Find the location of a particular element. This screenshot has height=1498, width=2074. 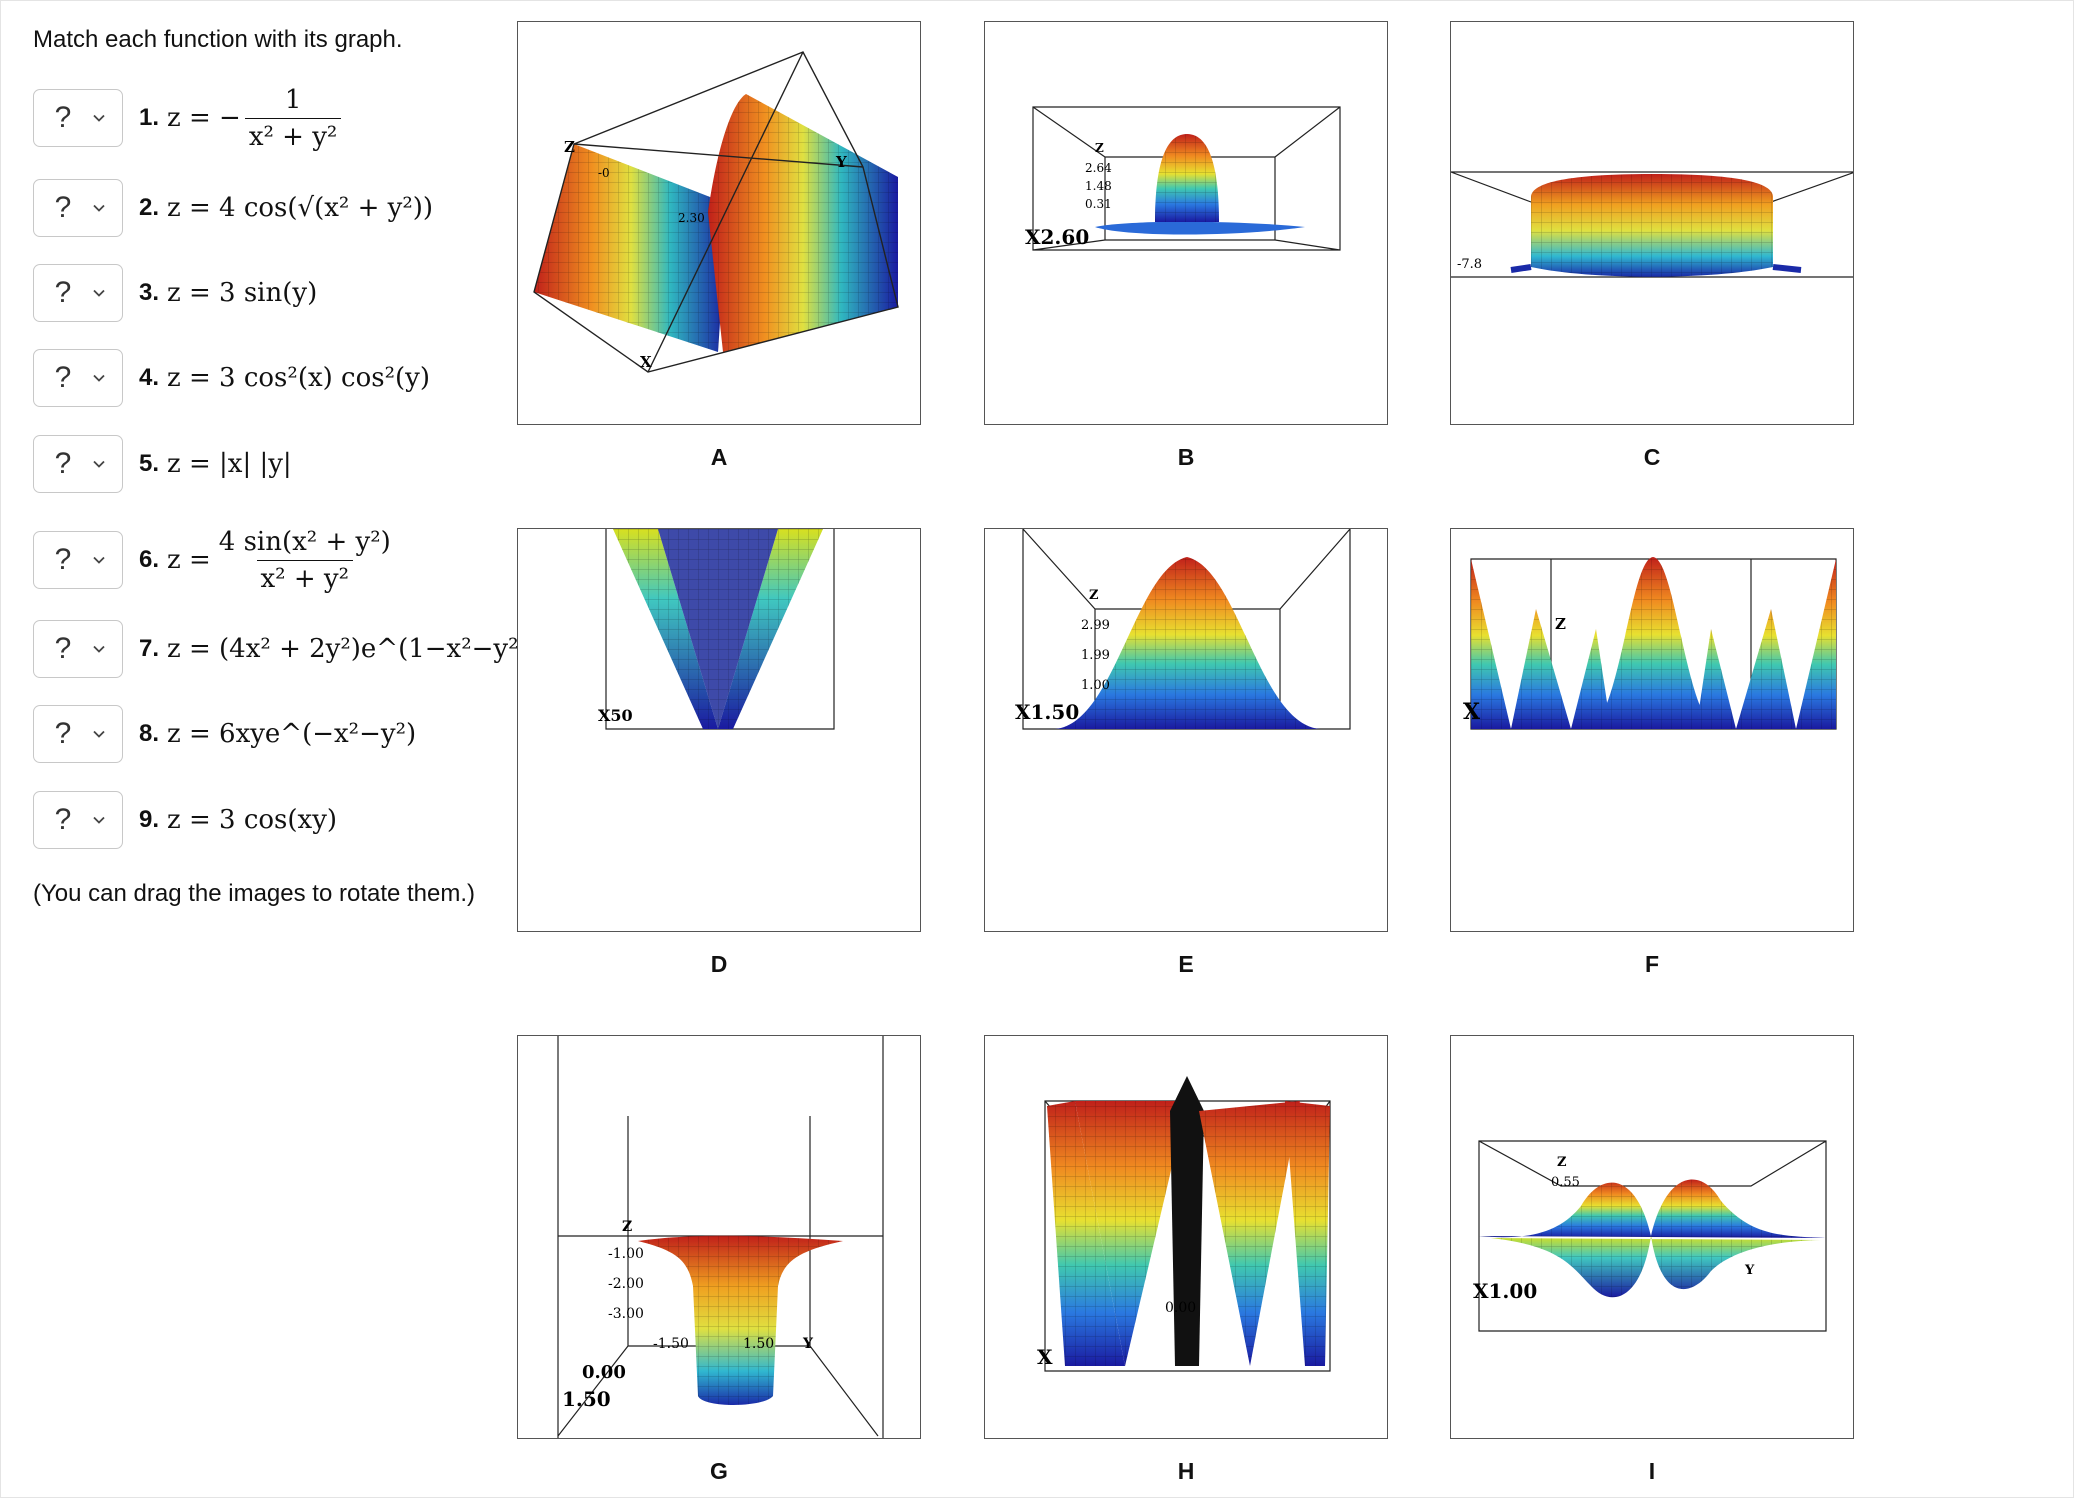

tick-label: 1.48 is located at coordinates (1098, 186).